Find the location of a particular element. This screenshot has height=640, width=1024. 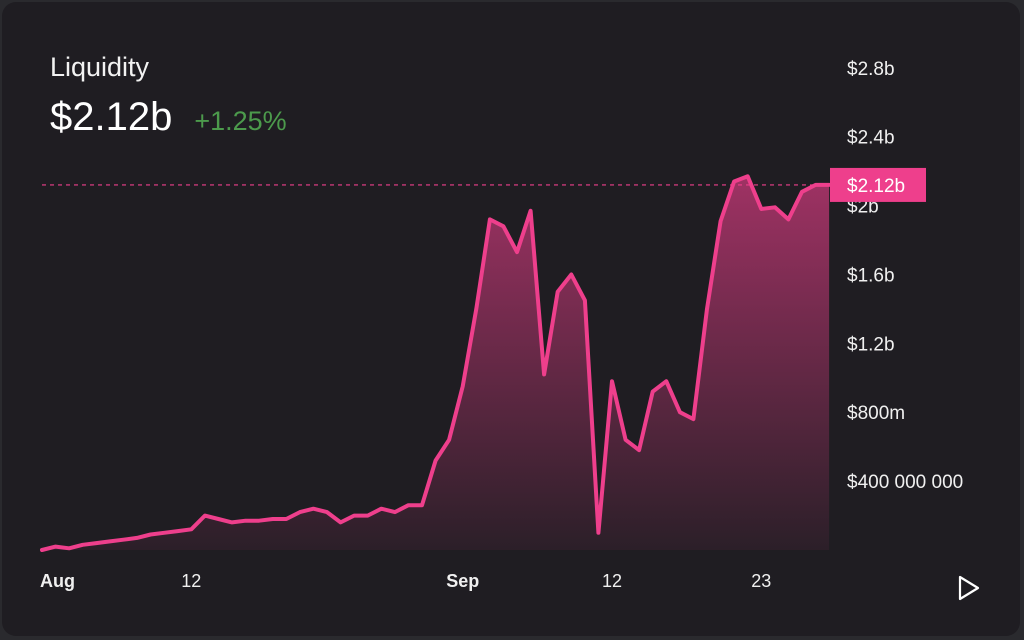

current-value-badge is located at coordinates (878, 184).